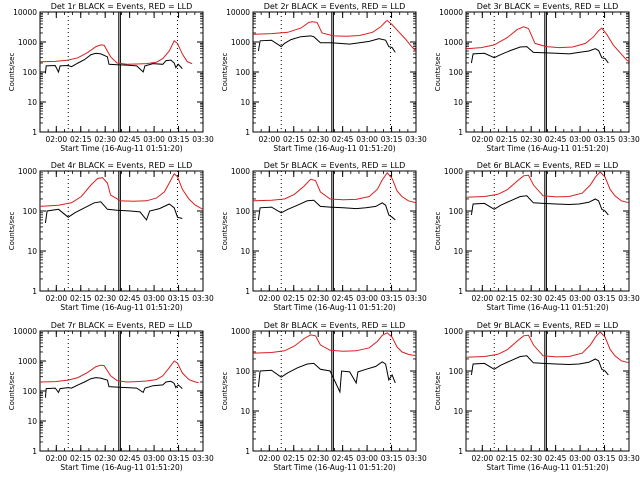  What do you see at coordinates (548, 325) in the screenshot?
I see `panel-title: Det 9r BLACK = Events, RED = LLD` at bounding box center [548, 325].